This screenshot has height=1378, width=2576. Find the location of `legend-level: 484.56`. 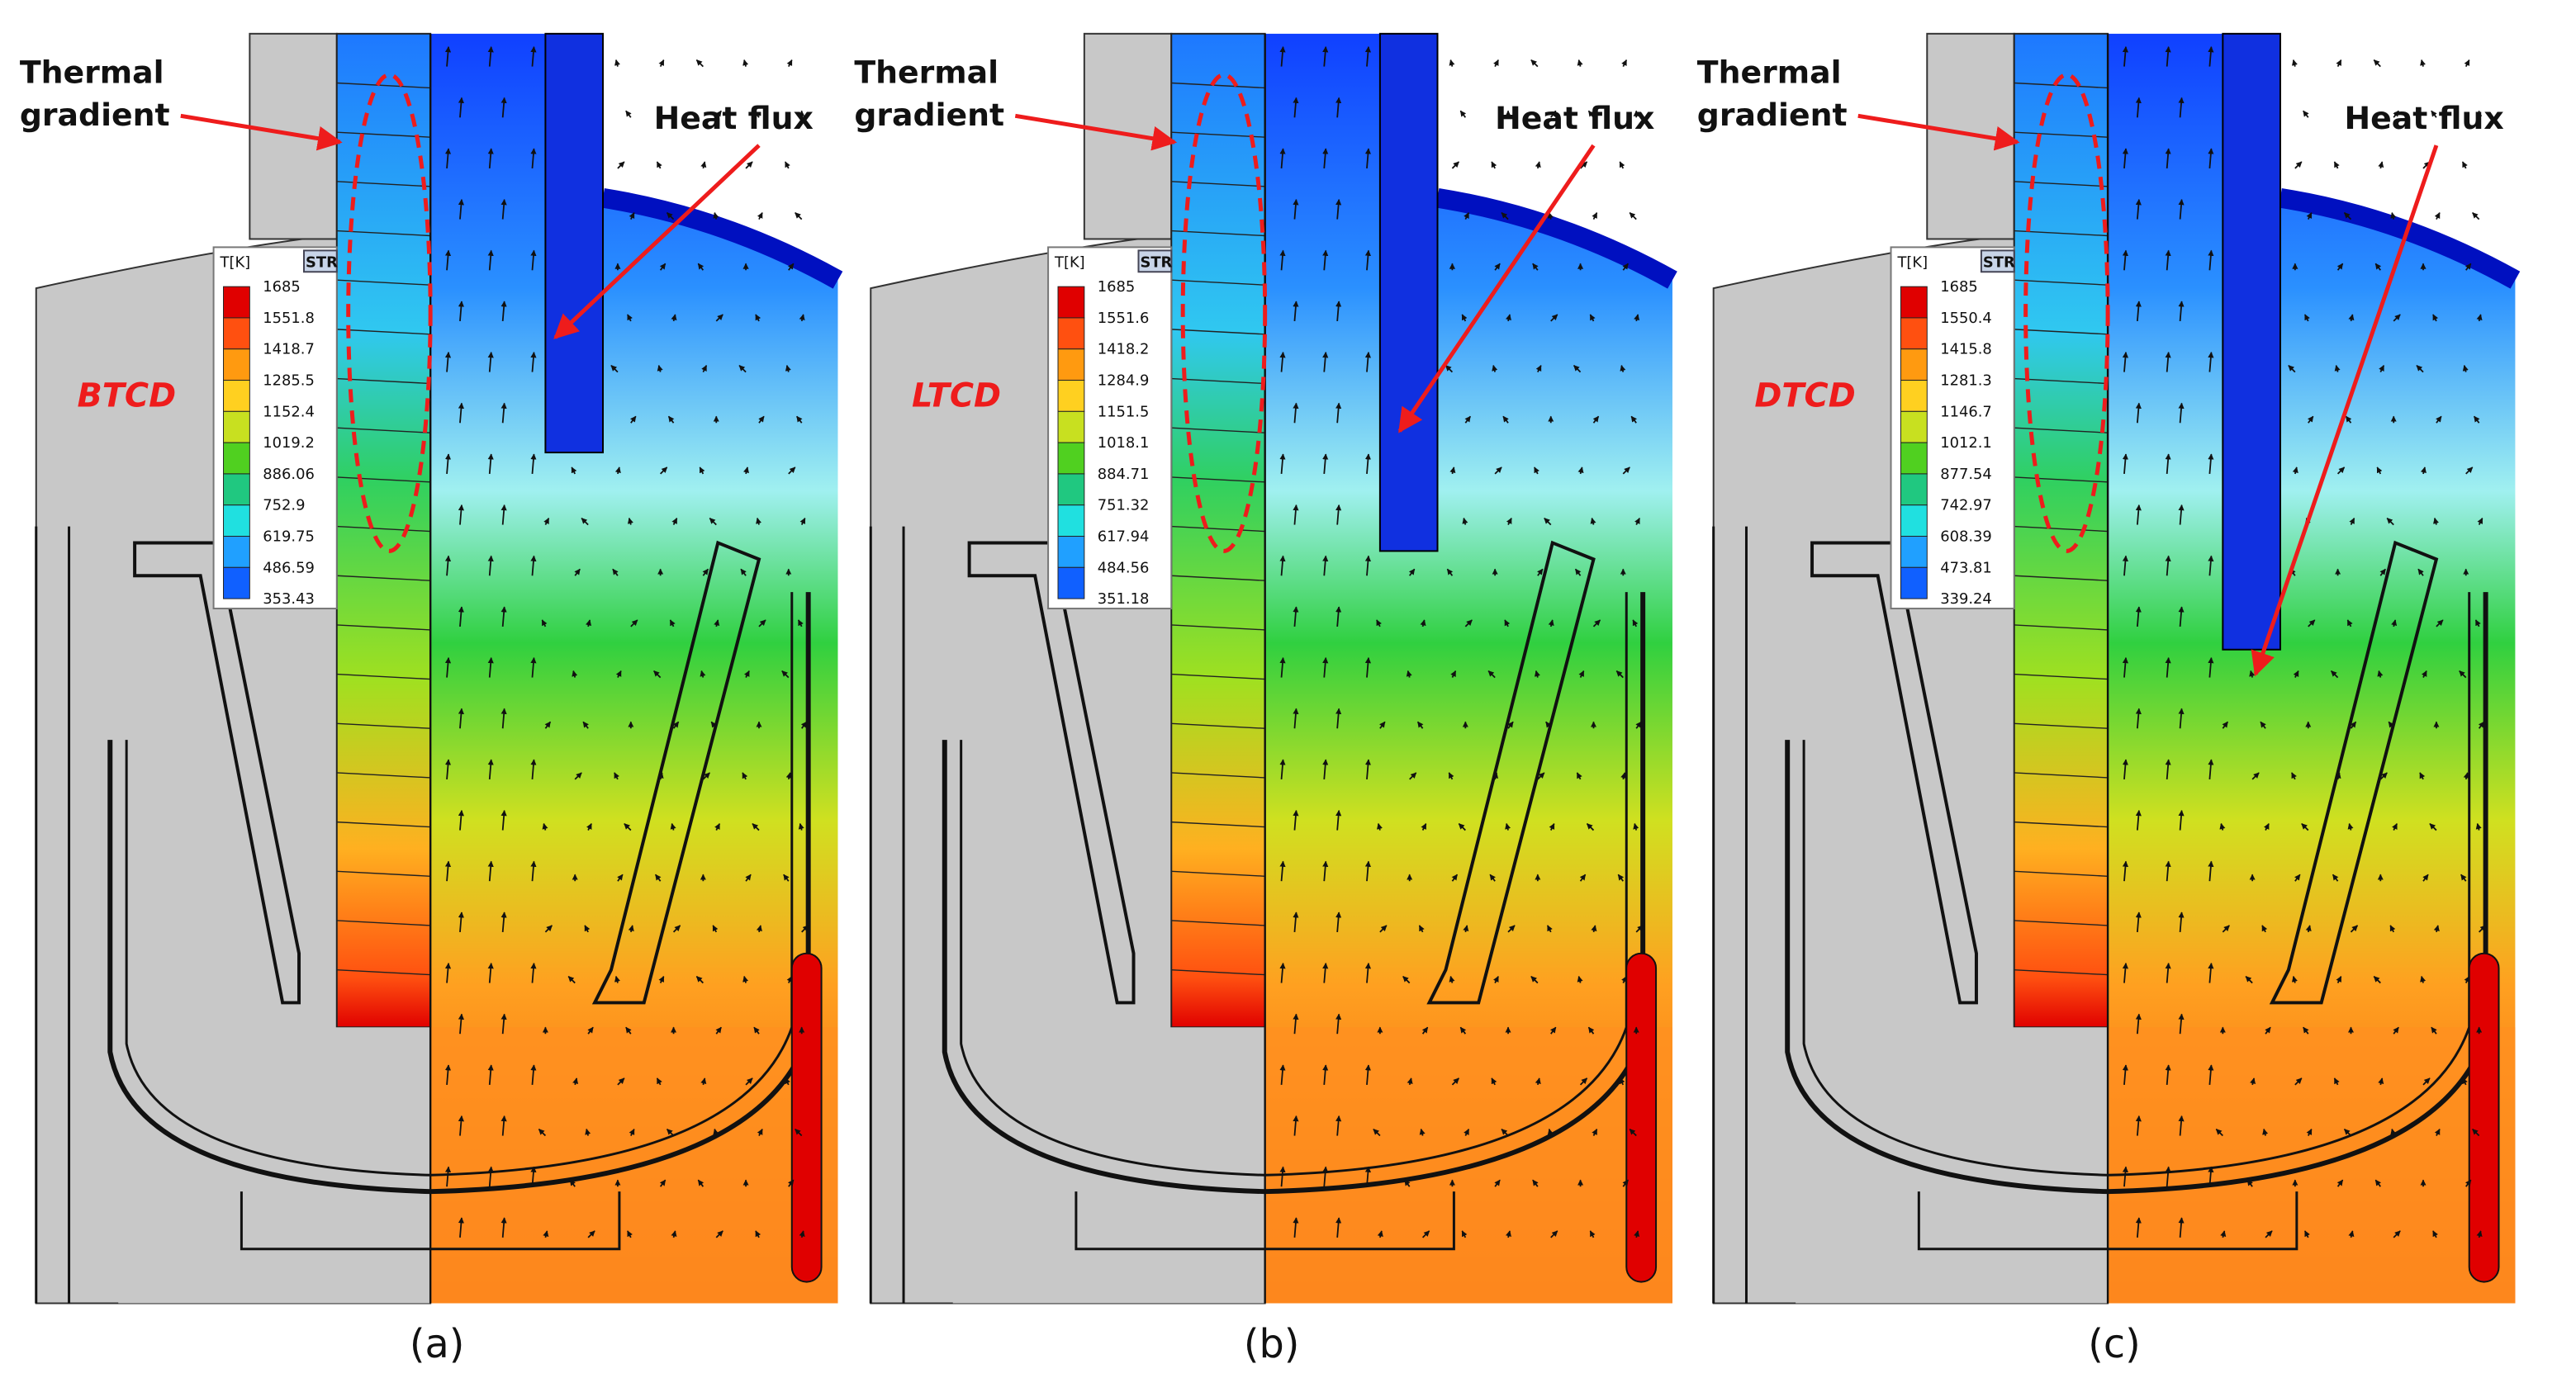

legend-level: 484.56 is located at coordinates (1124, 567).